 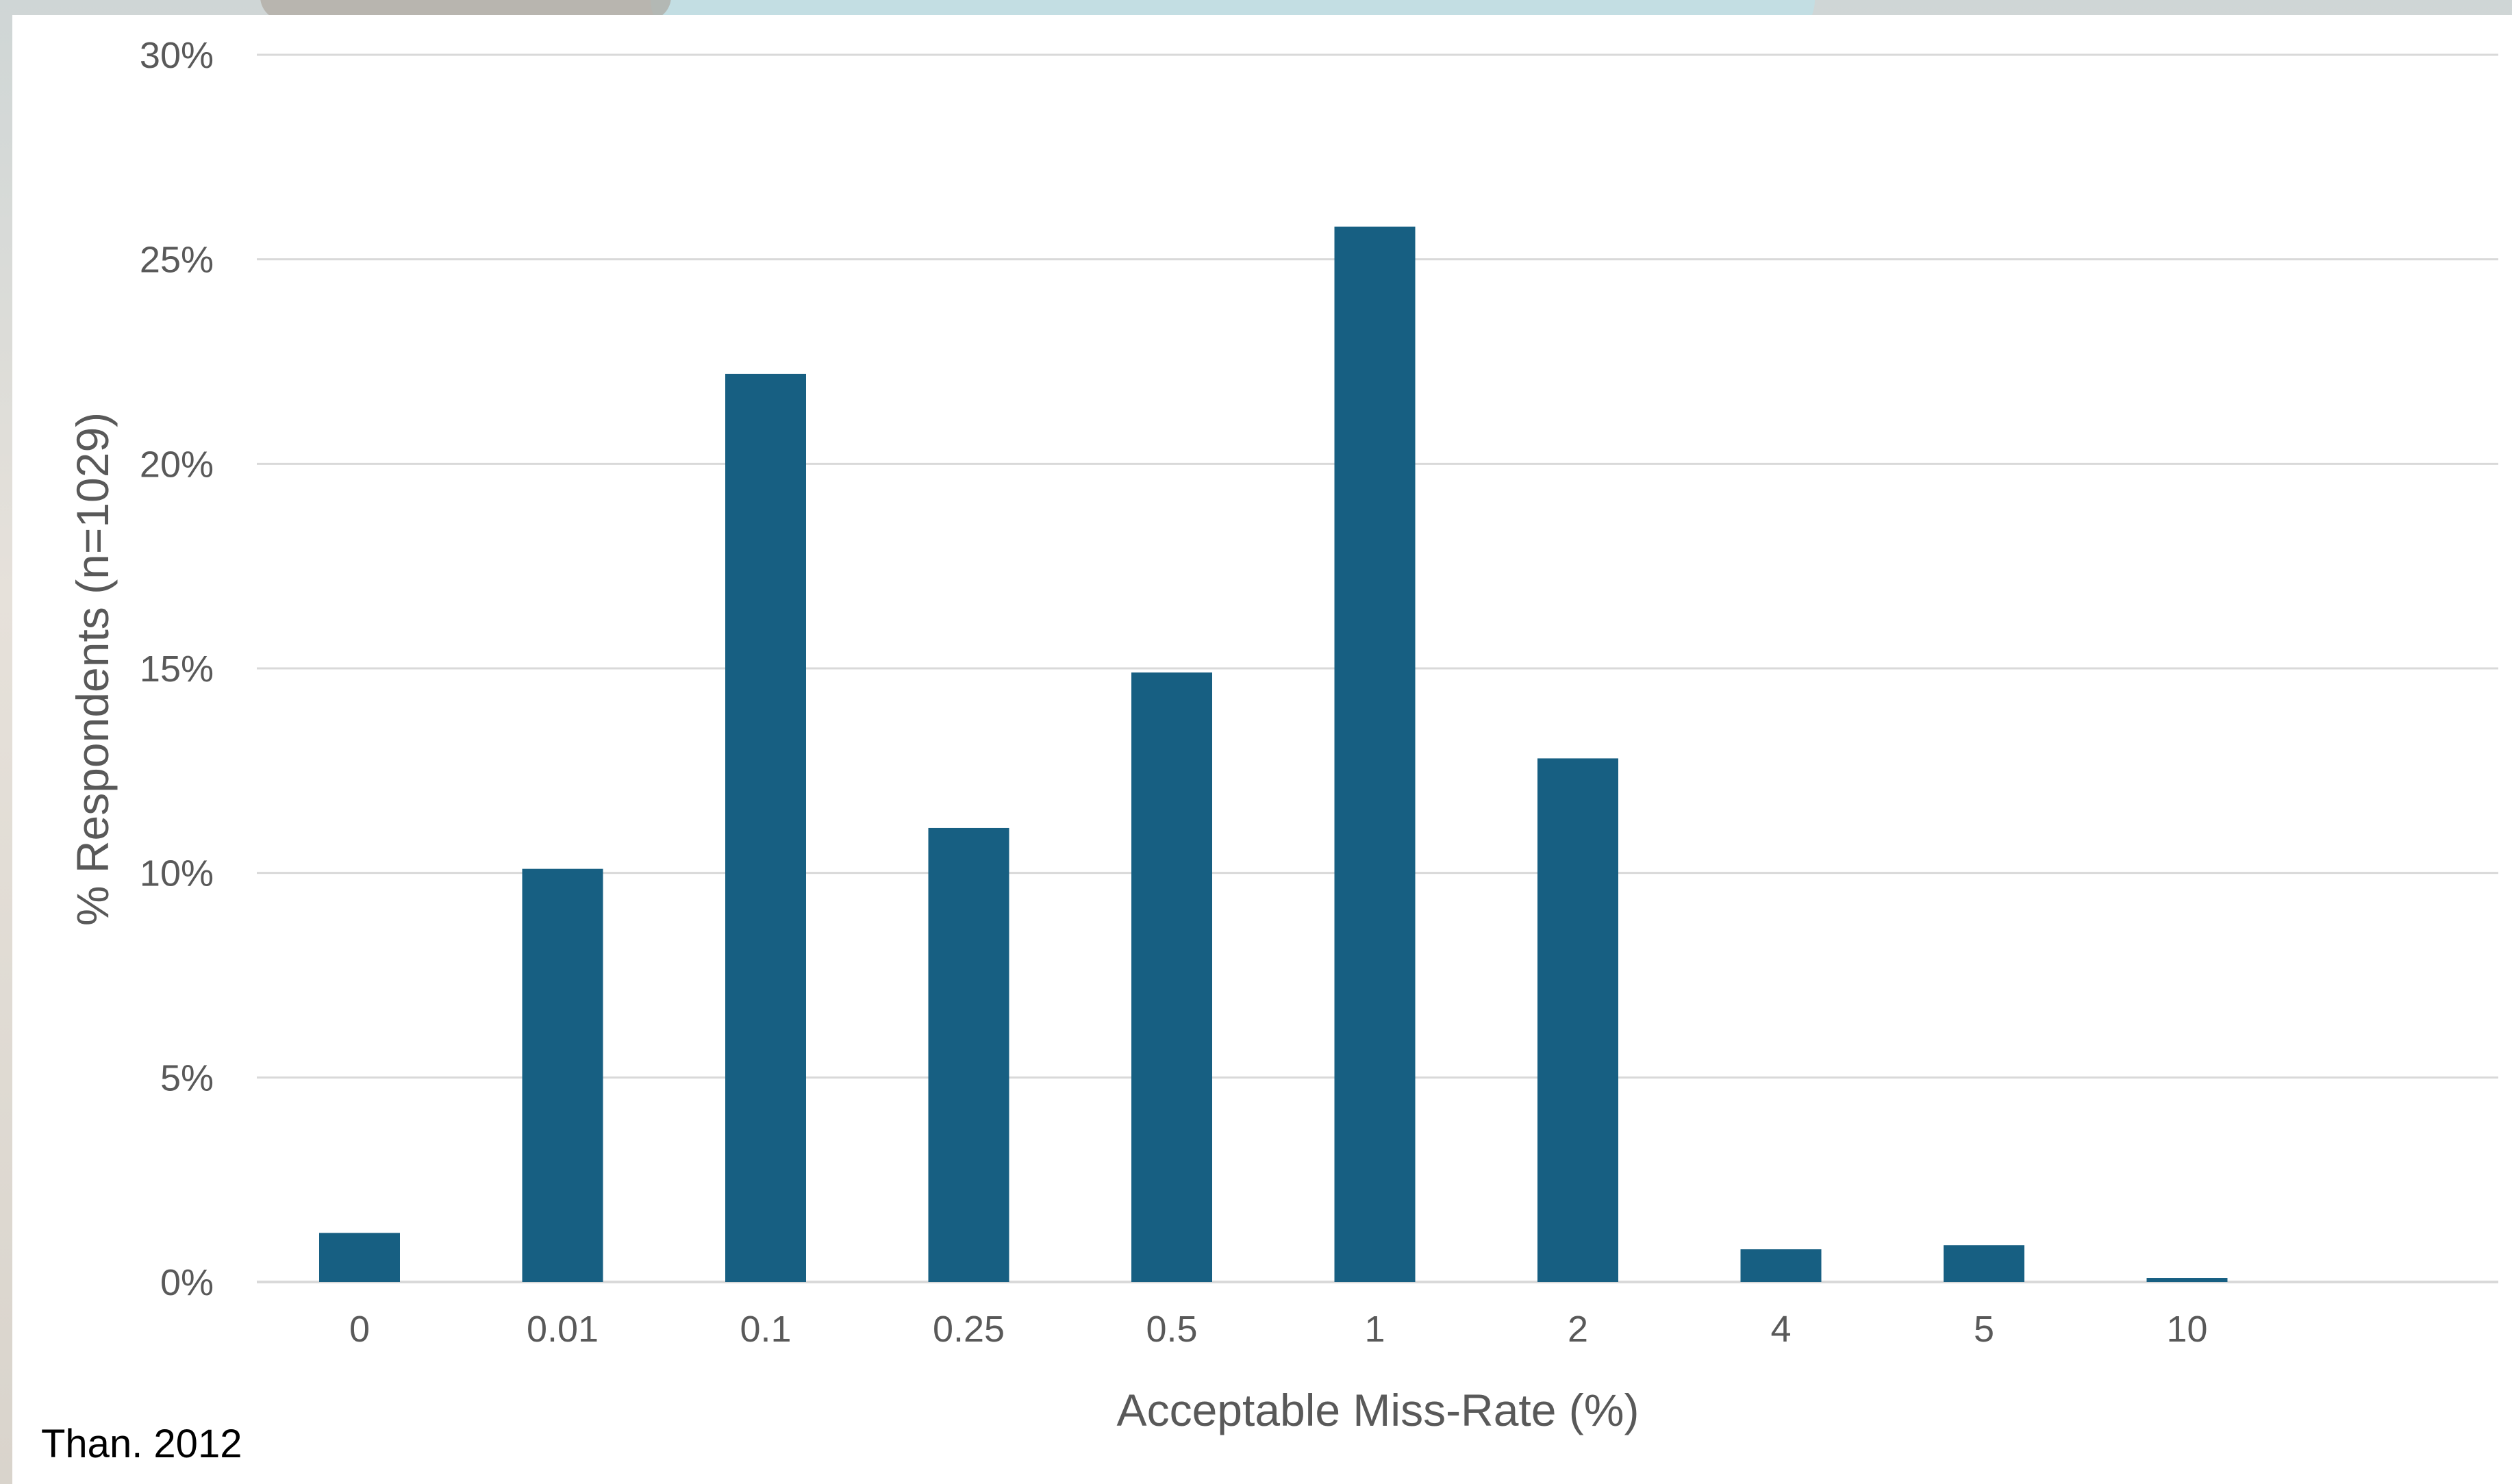 What do you see at coordinates (1278, 1329) in the screenshot?
I see `x-axis-ticks: 0 0.01 0.1 0.25 0.5 1 2 4 5 10` at bounding box center [1278, 1329].